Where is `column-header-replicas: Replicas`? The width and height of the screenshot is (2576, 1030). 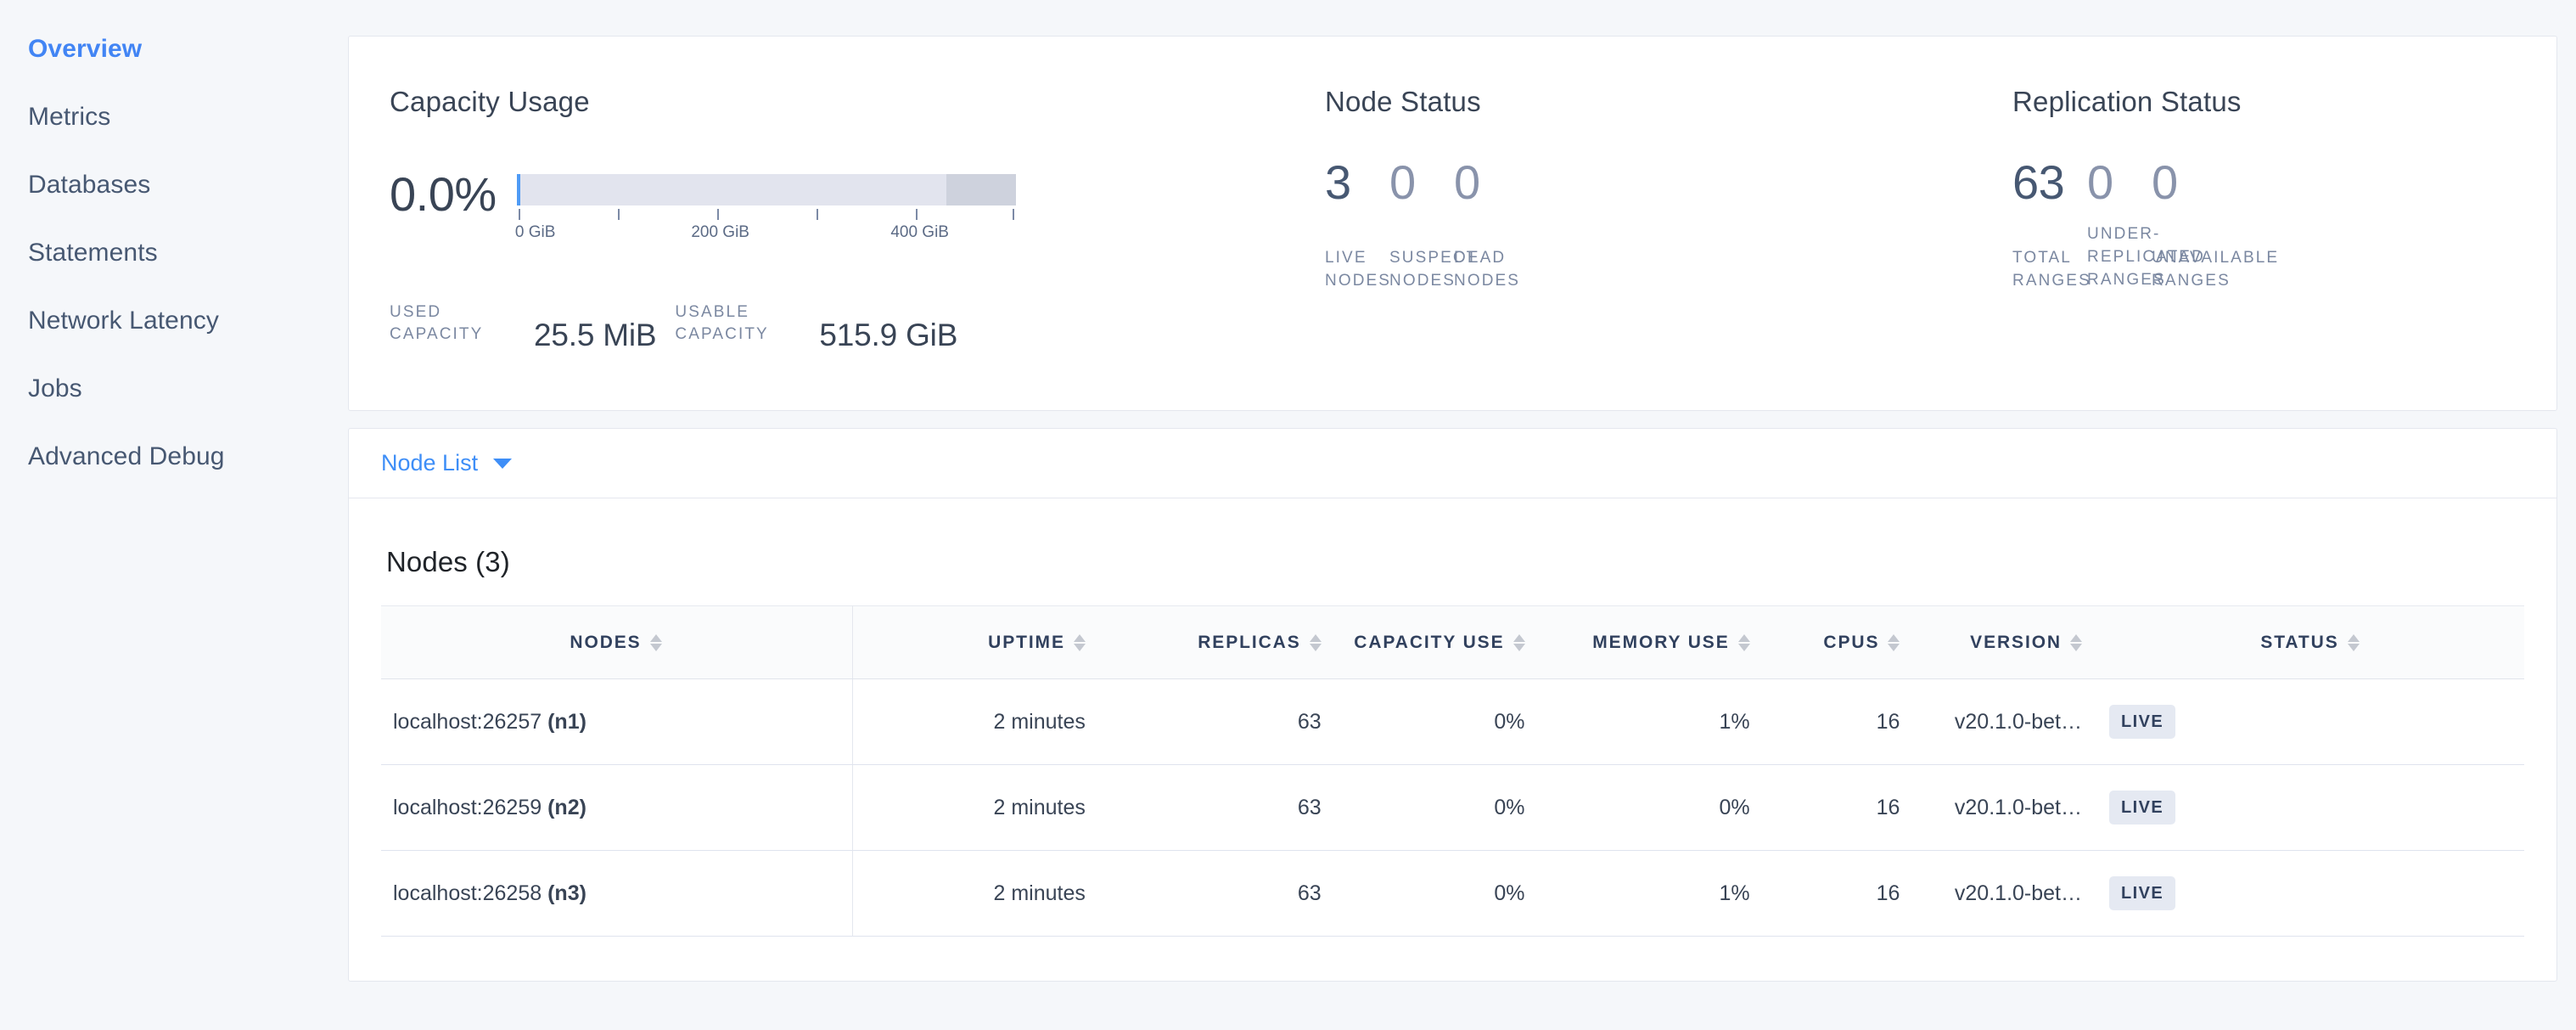
column-header-replicas: Replicas is located at coordinates (1216, 642).